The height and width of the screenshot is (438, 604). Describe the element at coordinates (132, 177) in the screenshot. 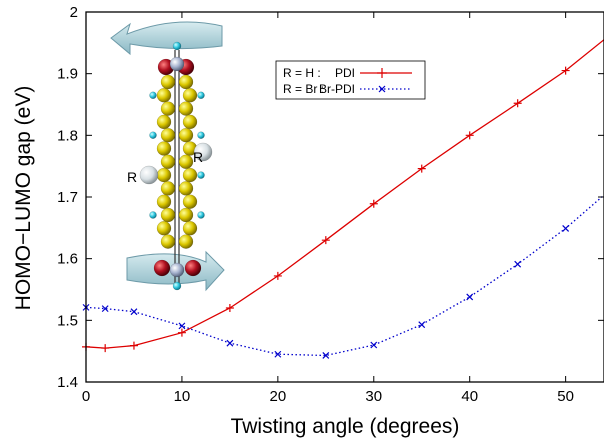

I see `substituent-label-left: R` at that location.